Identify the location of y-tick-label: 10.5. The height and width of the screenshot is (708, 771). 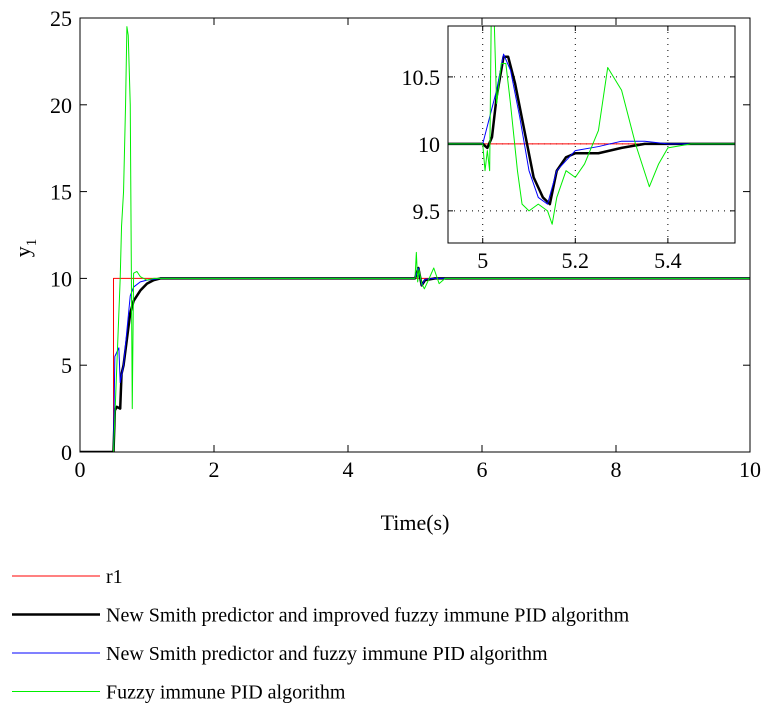
(421, 77).